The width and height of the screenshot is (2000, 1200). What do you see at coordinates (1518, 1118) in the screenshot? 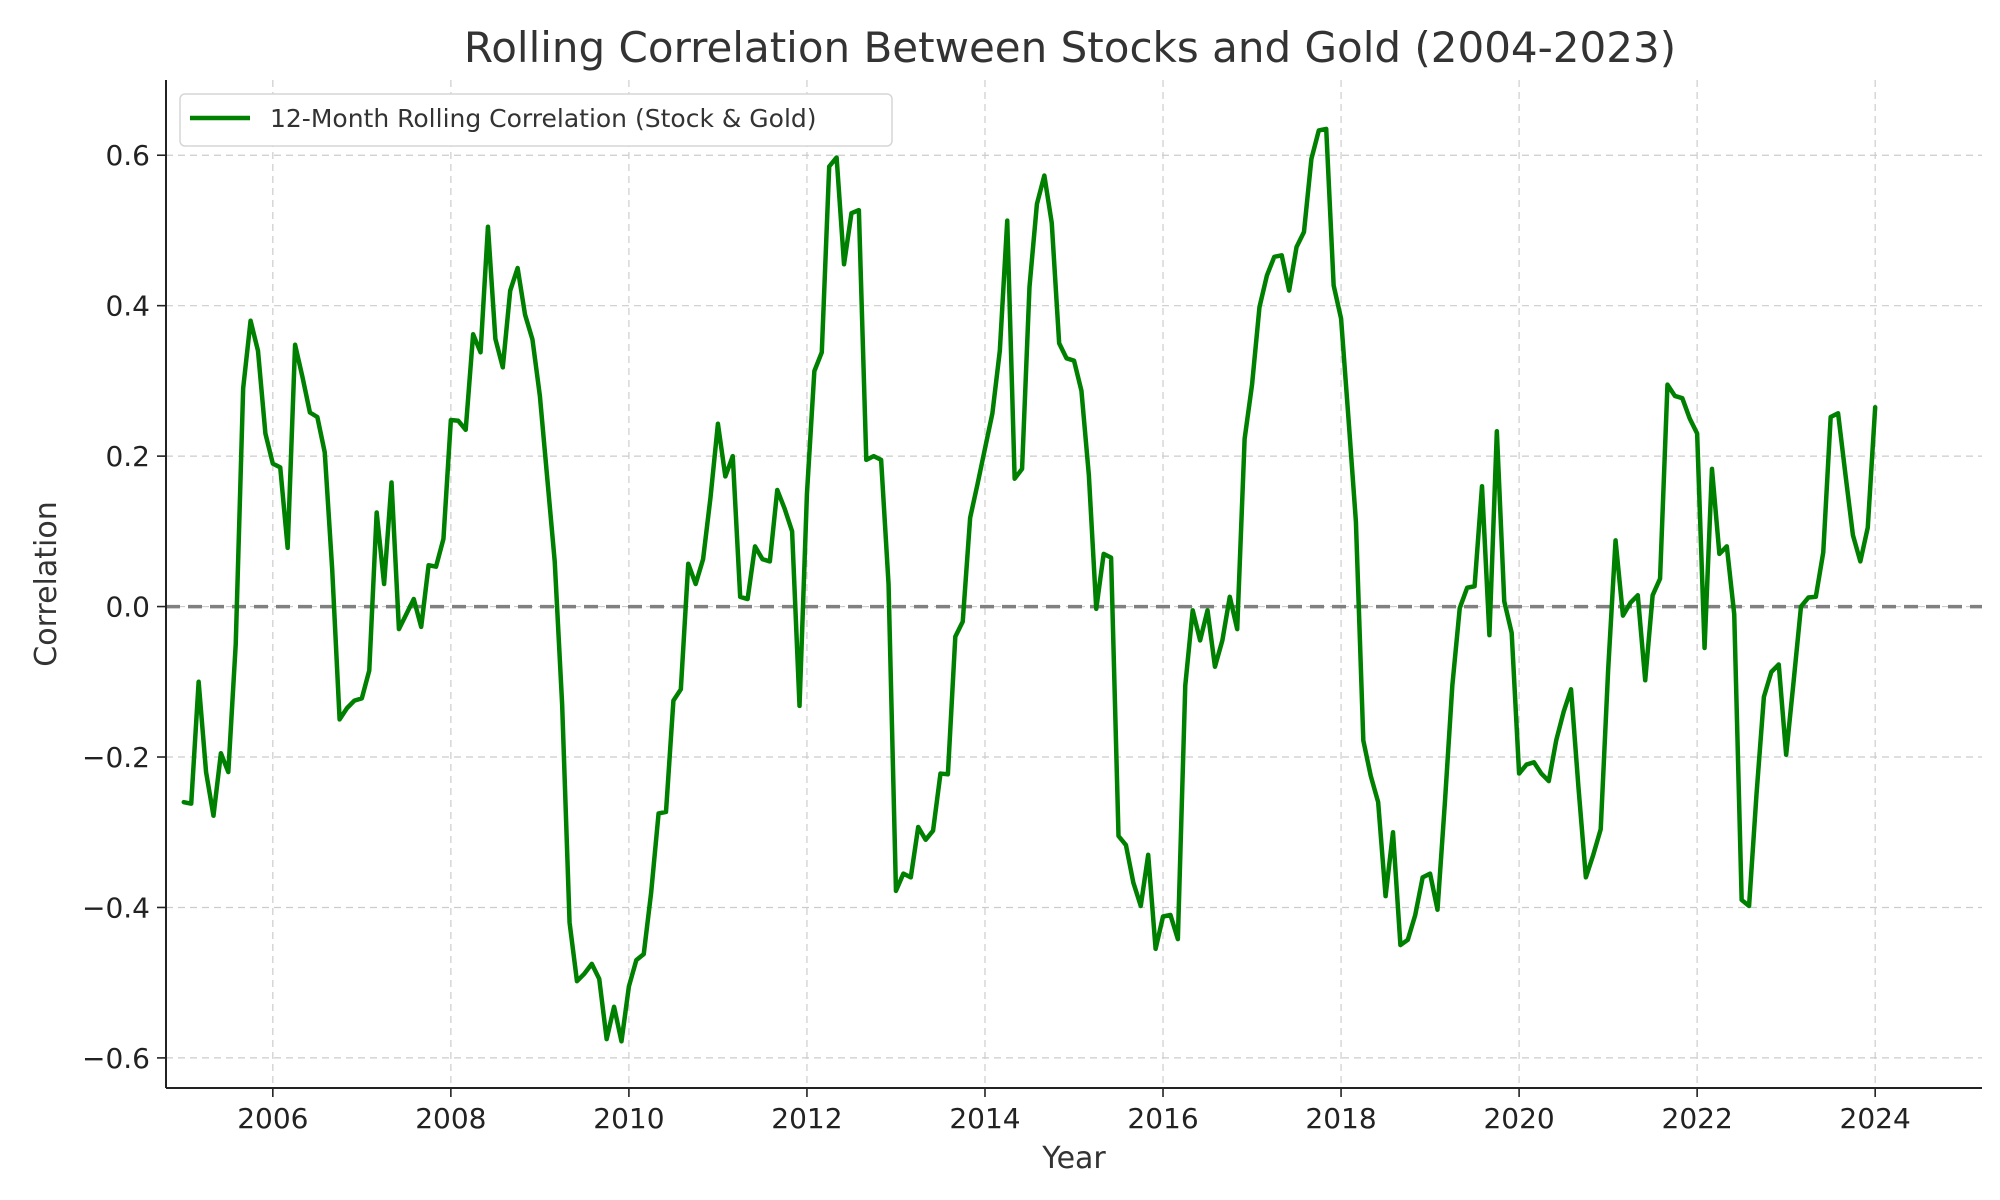
I see `x-tick-label: 2020` at bounding box center [1518, 1118].